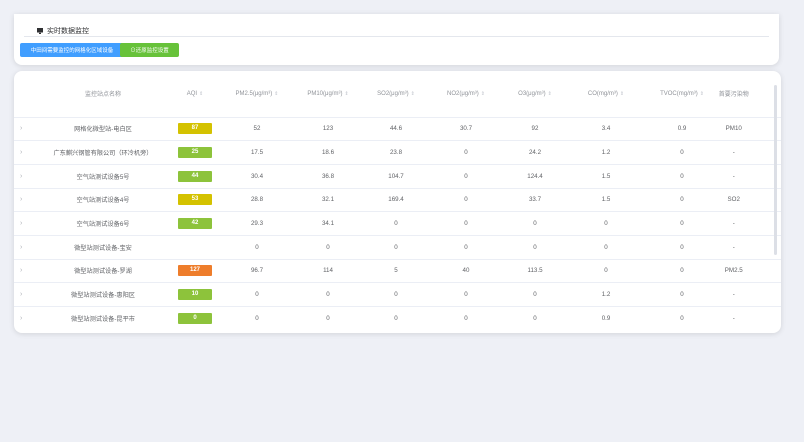 Image resolution: width=804 pixels, height=442 pixels. I want to click on table-row: › 微型站测试设备-宝安 0 0 0 0 0 0 0-, so click(397, 247).